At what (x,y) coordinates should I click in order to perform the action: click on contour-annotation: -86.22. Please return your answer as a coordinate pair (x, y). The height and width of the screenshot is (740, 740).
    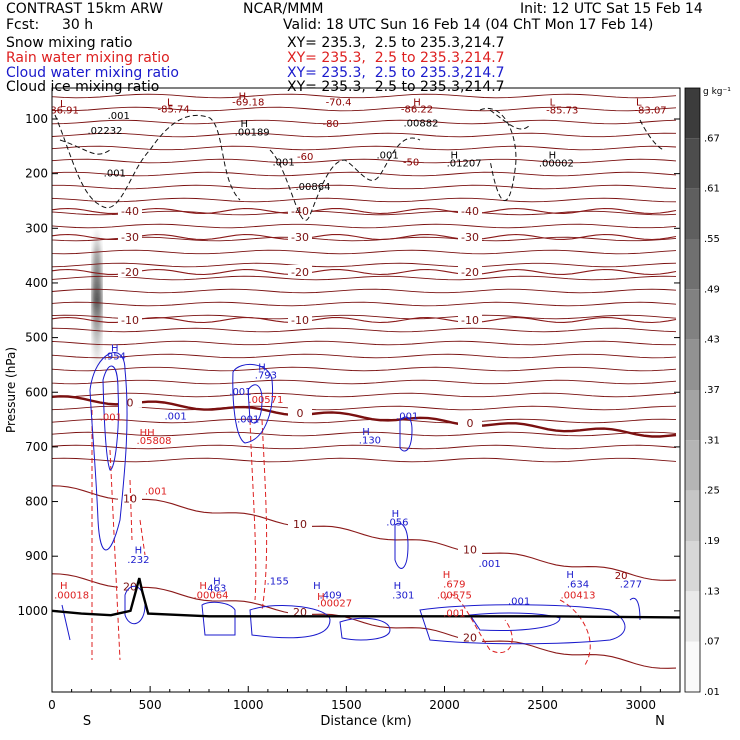
    Looking at the image, I should click on (417, 109).